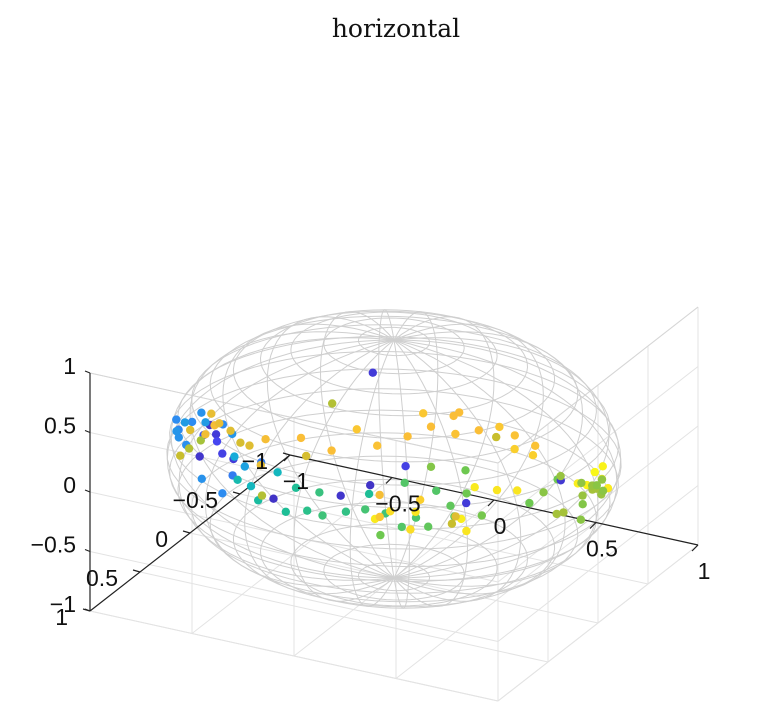 Image resolution: width=764 pixels, height=705 pixels. What do you see at coordinates (69, 485) in the screenshot?
I see `z-tick-label: 0` at bounding box center [69, 485].